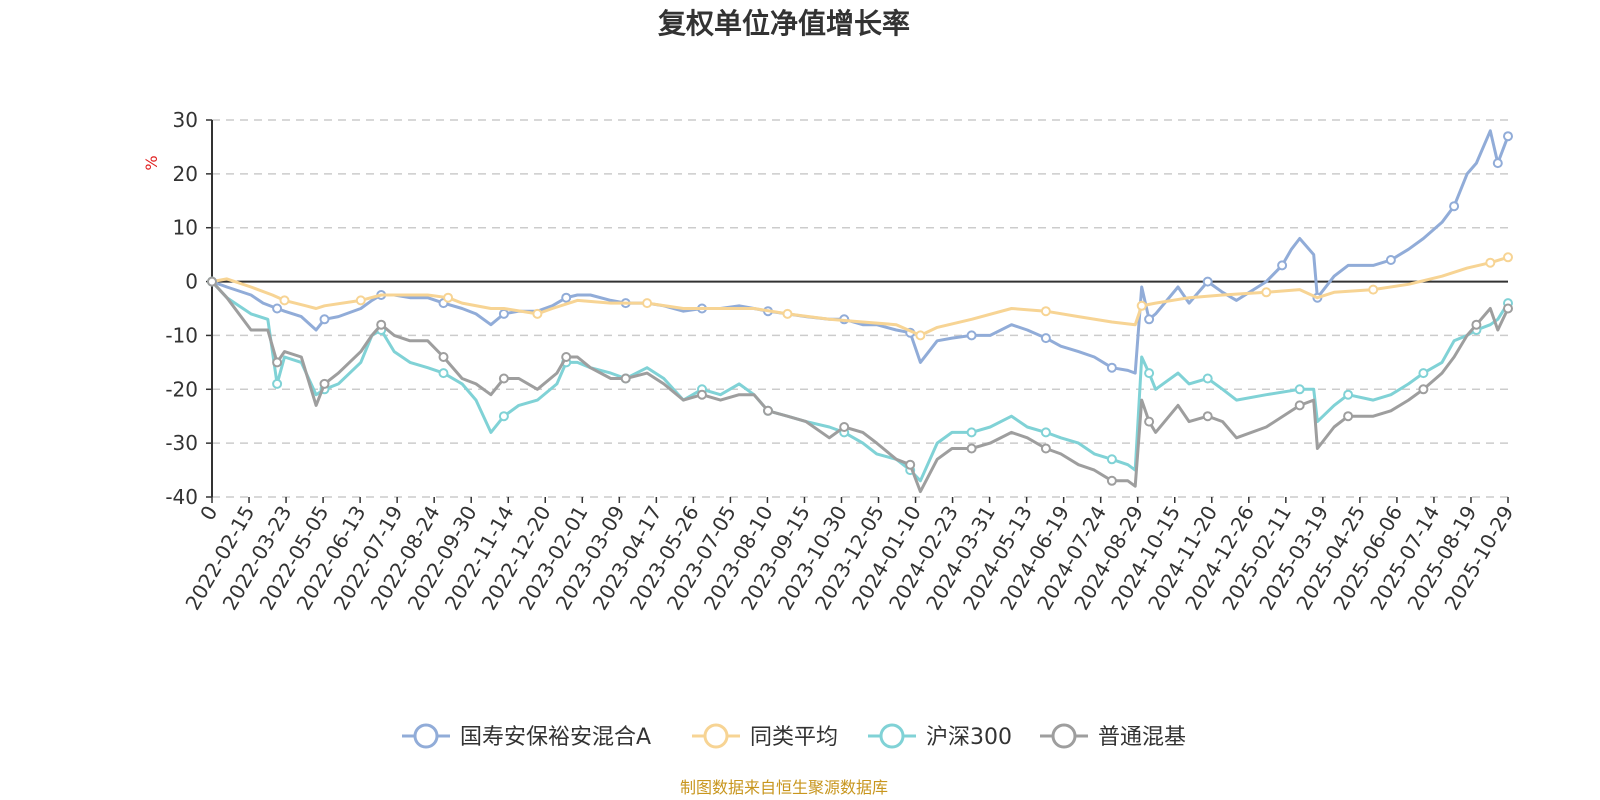  What do you see at coordinates (181, 335) in the screenshot?
I see `y-tick-label: -10` at bounding box center [181, 335].